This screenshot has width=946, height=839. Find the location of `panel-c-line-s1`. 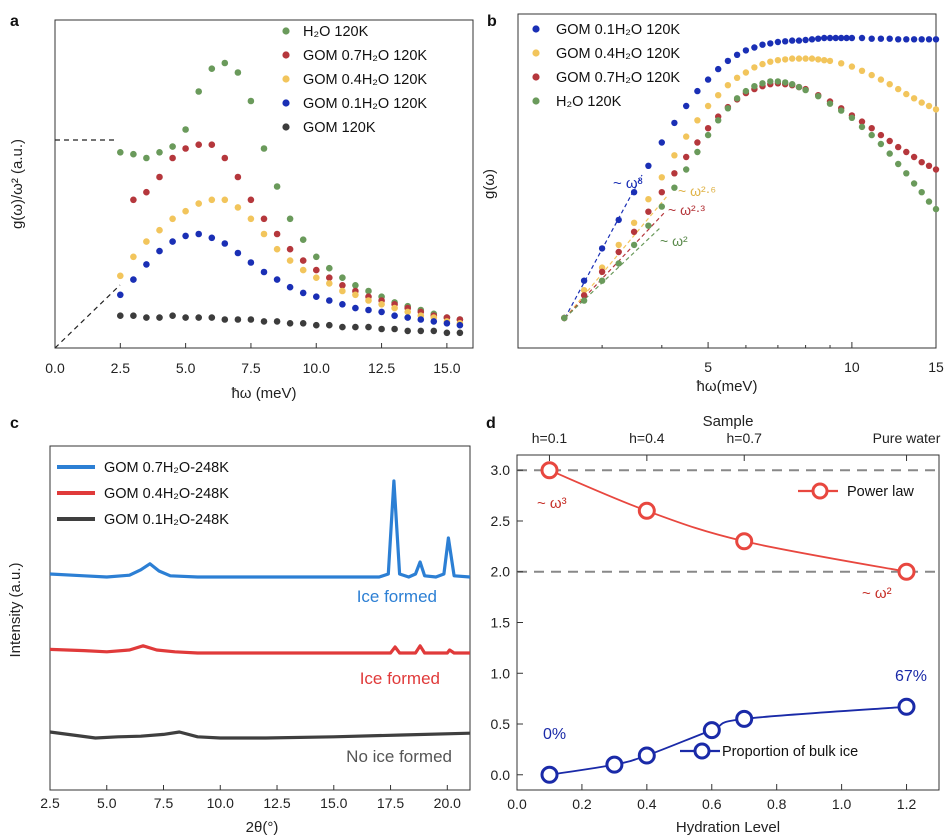

panel-c-line-s1 is located at coordinates (259, 649).